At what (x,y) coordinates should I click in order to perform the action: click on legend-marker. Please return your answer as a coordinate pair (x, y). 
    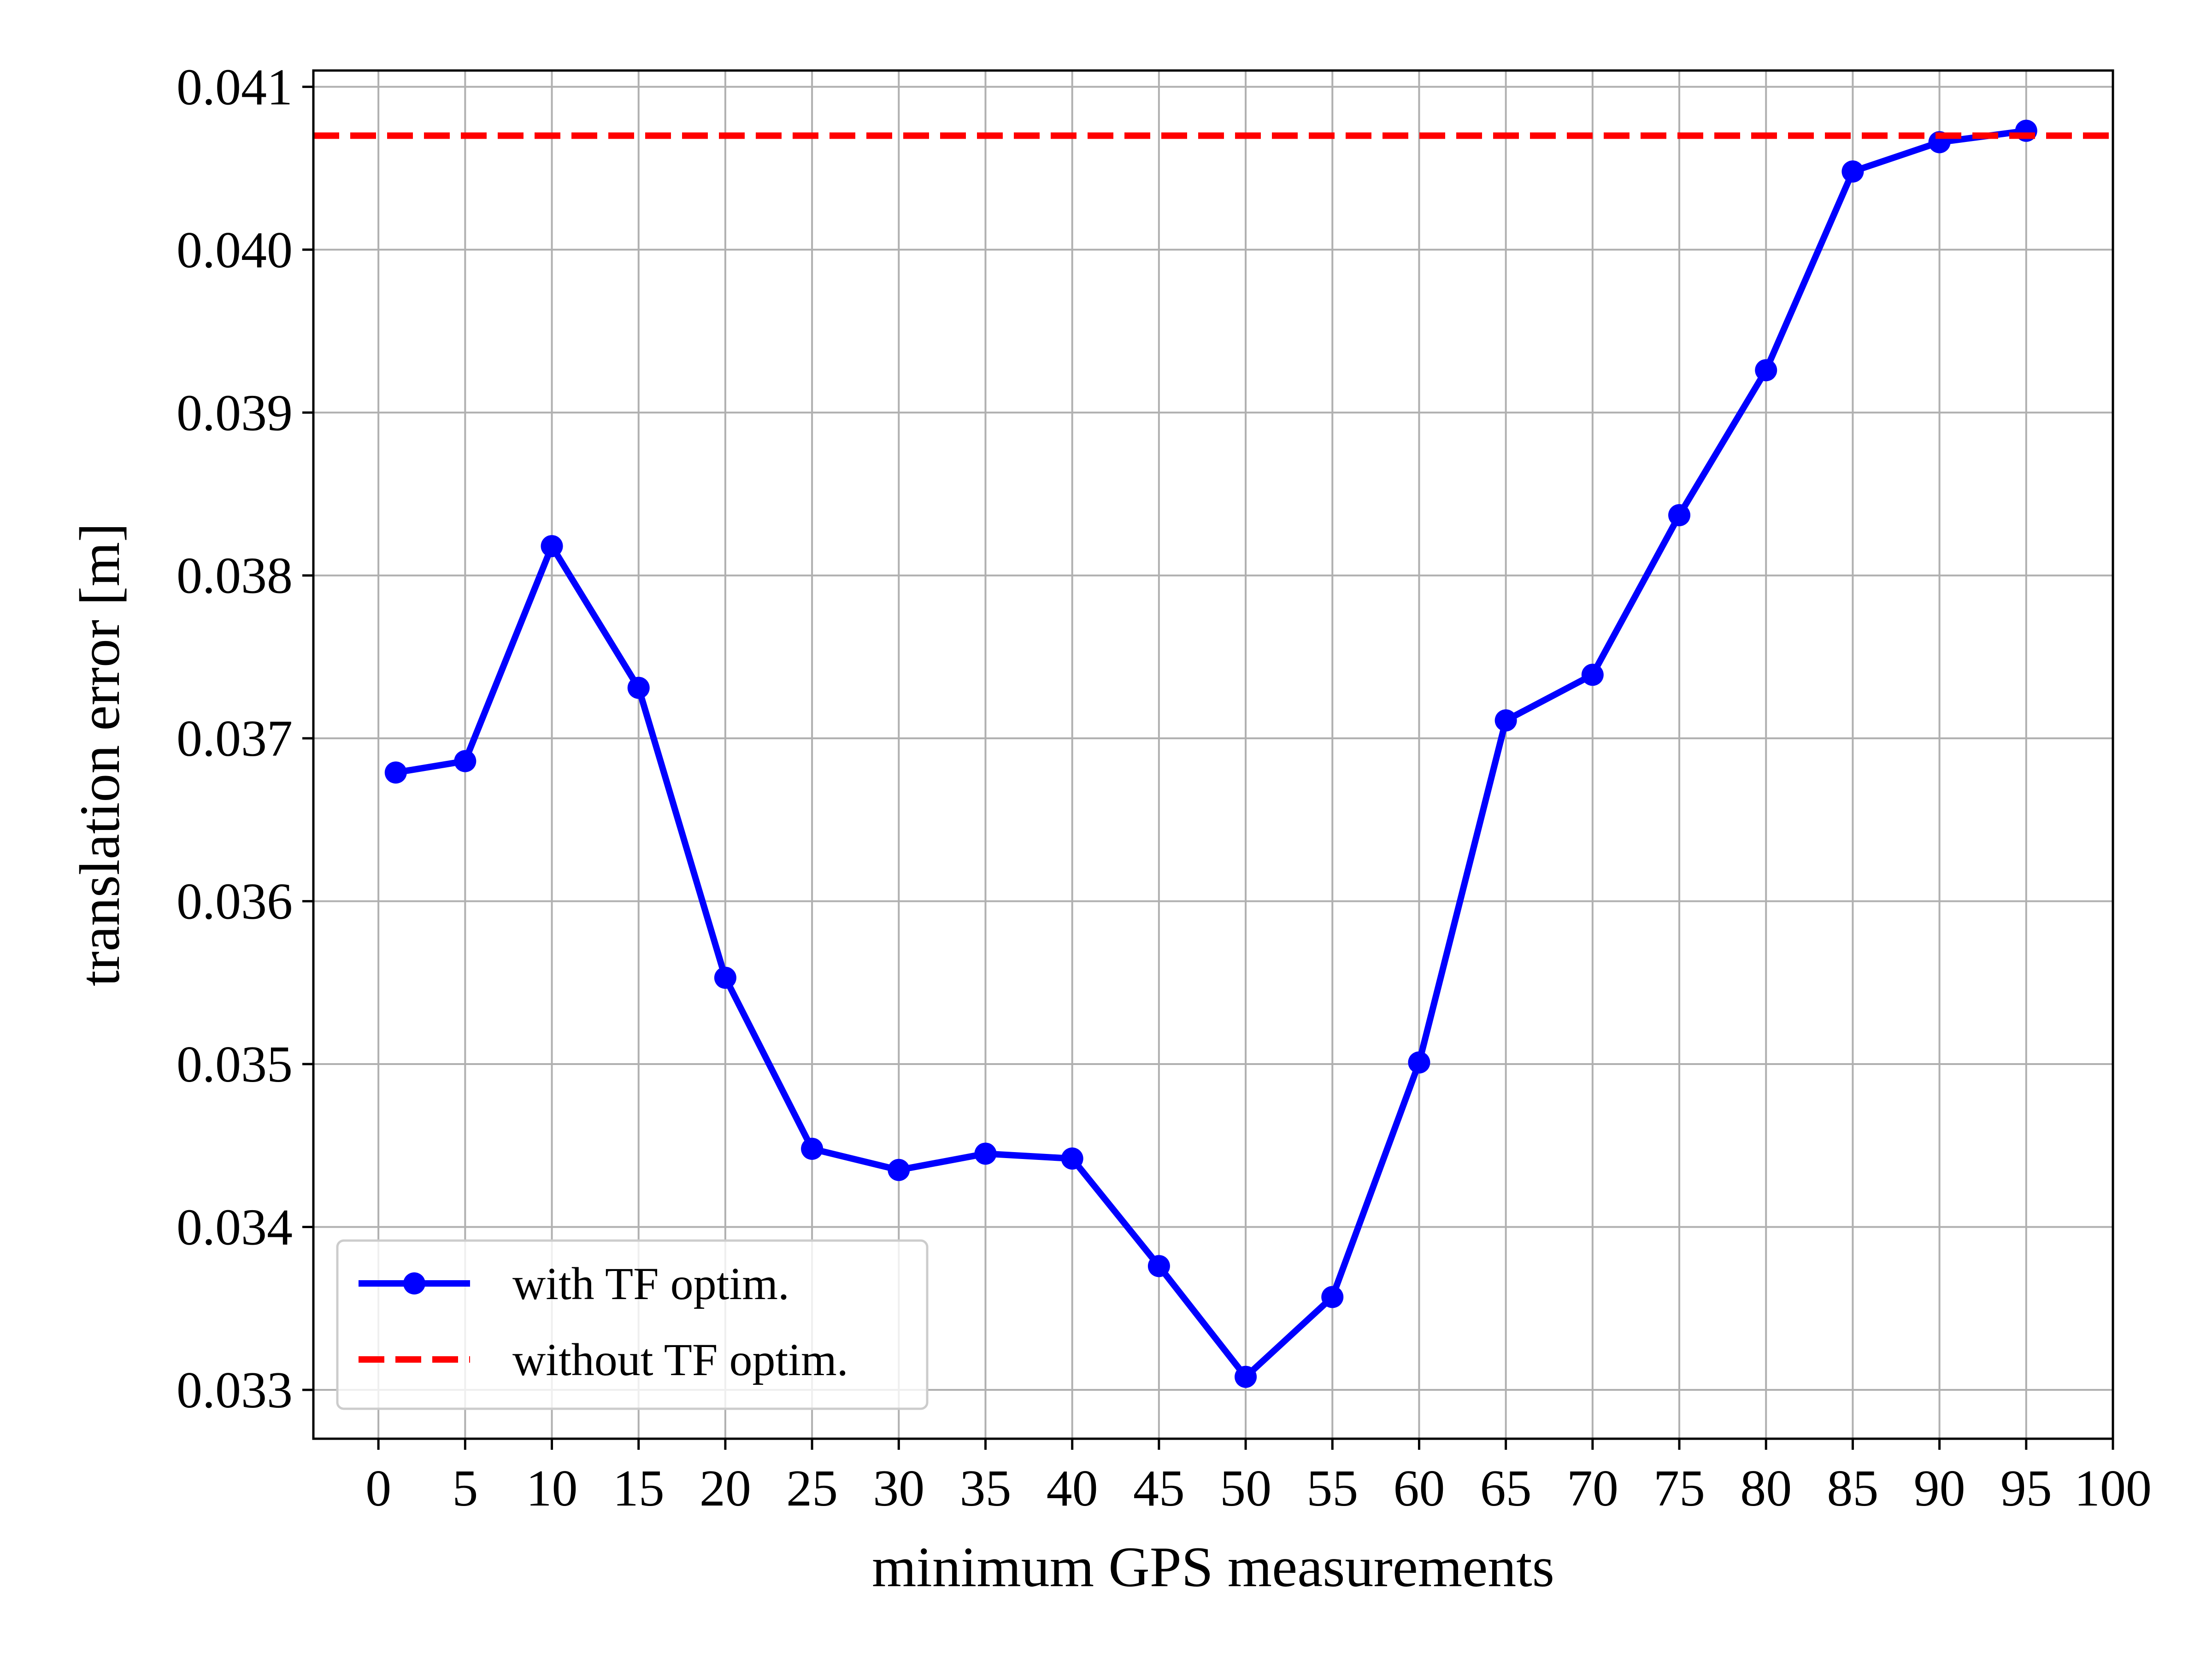
    Looking at the image, I should click on (414, 1283).